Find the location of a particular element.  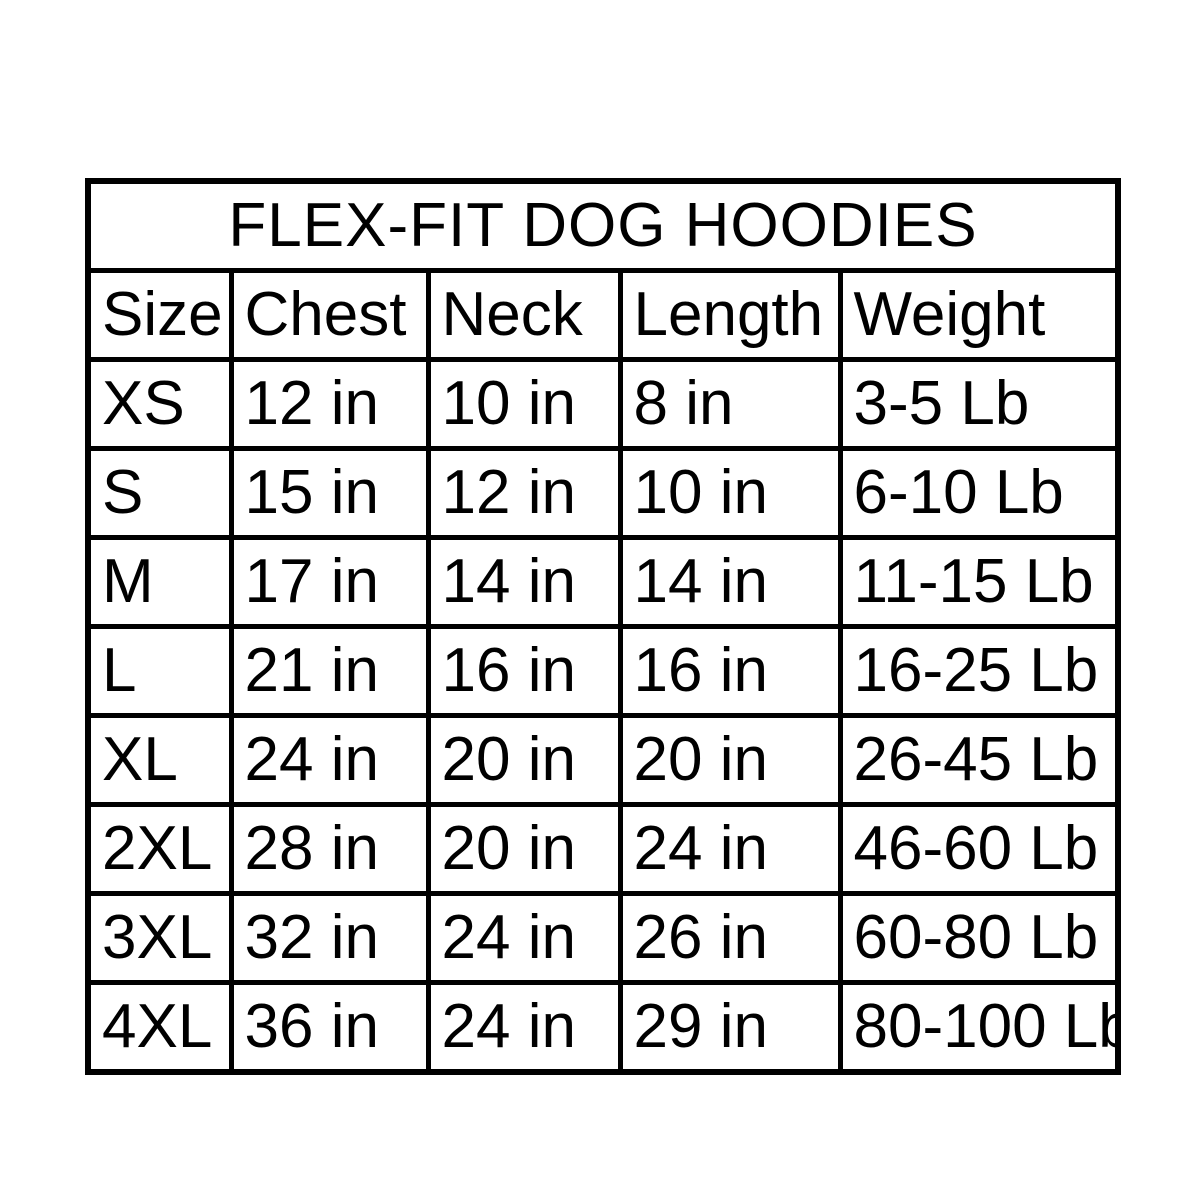

chart-title: FLEX-FIT DOG HOODIES is located at coordinates (603, 225).